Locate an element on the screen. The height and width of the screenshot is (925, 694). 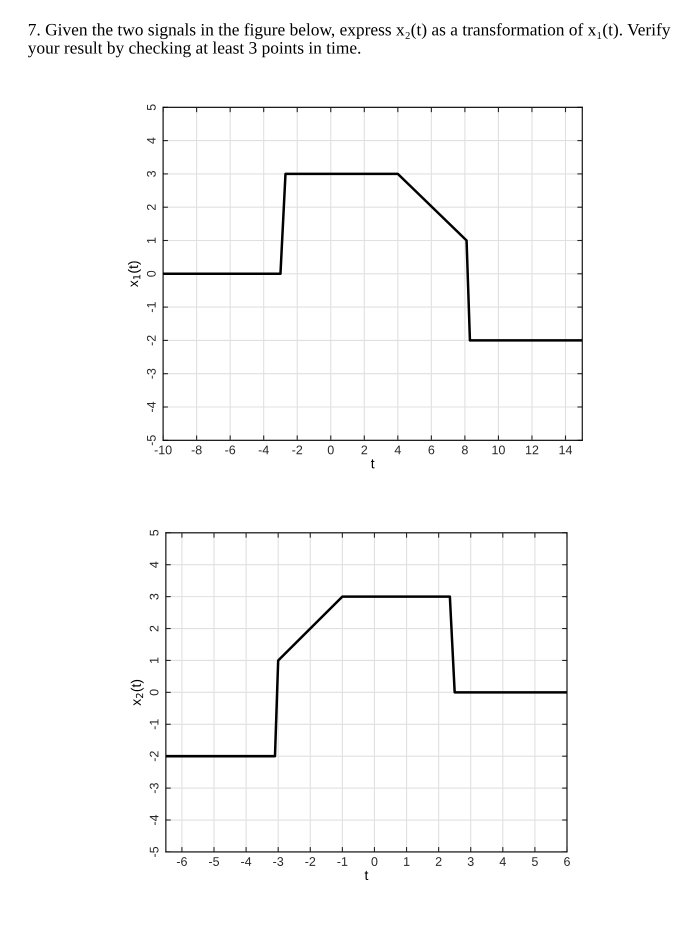
chart-title: 7. Given the two signals in the figure below, express x₂(t) as a transformation of x₁(t). Verify your result by checking at least 3 points in time. is located at coordinates (349, 40).